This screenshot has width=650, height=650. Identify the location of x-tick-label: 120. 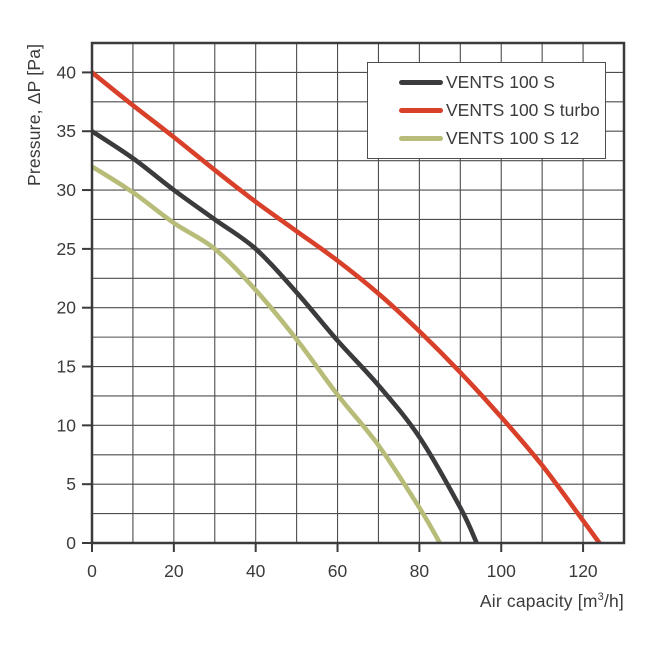
(582, 571).